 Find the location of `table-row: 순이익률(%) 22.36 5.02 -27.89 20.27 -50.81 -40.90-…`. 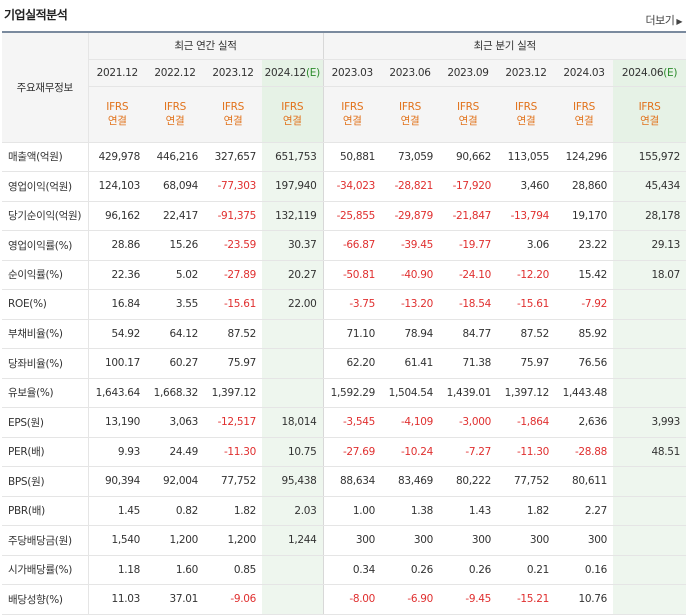

table-row: 순이익률(%) 22.36 5.02 -27.89 20.27 -50.81 -40.90-… is located at coordinates (344, 275).